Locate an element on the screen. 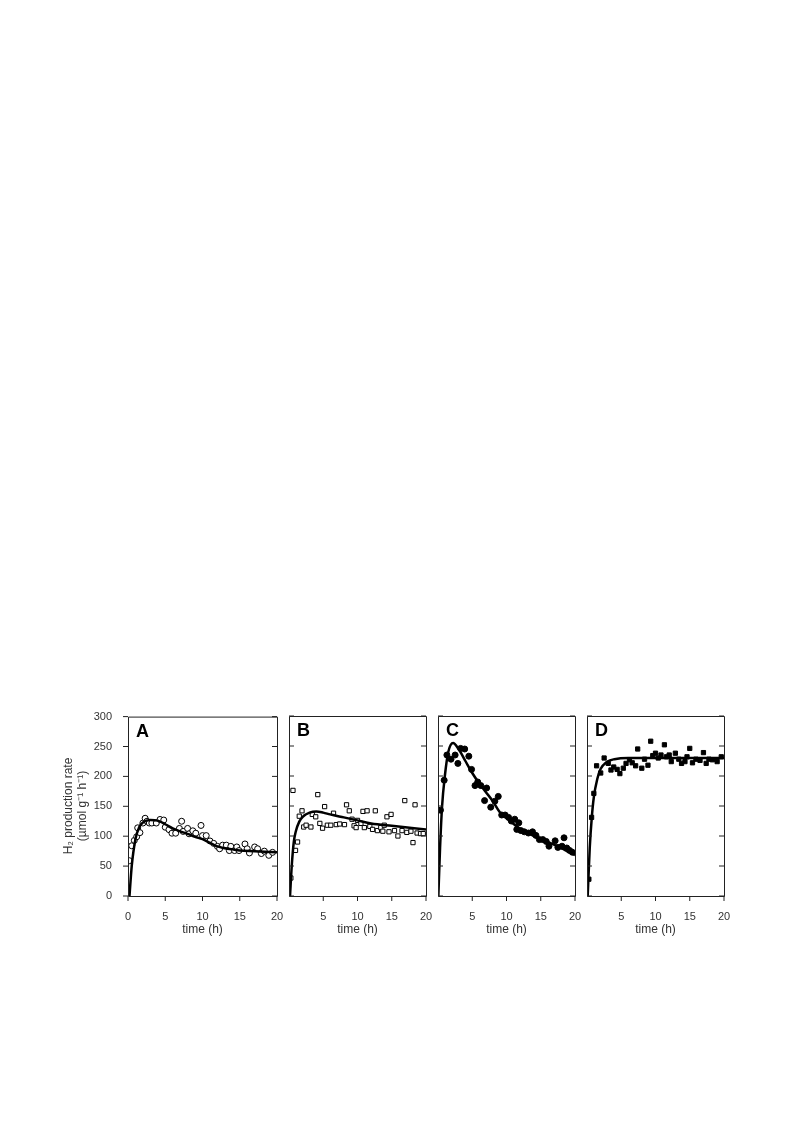 Image resolution: width=793 pixels, height=1121 pixels. annotation: C is located at coordinates (452, 729).